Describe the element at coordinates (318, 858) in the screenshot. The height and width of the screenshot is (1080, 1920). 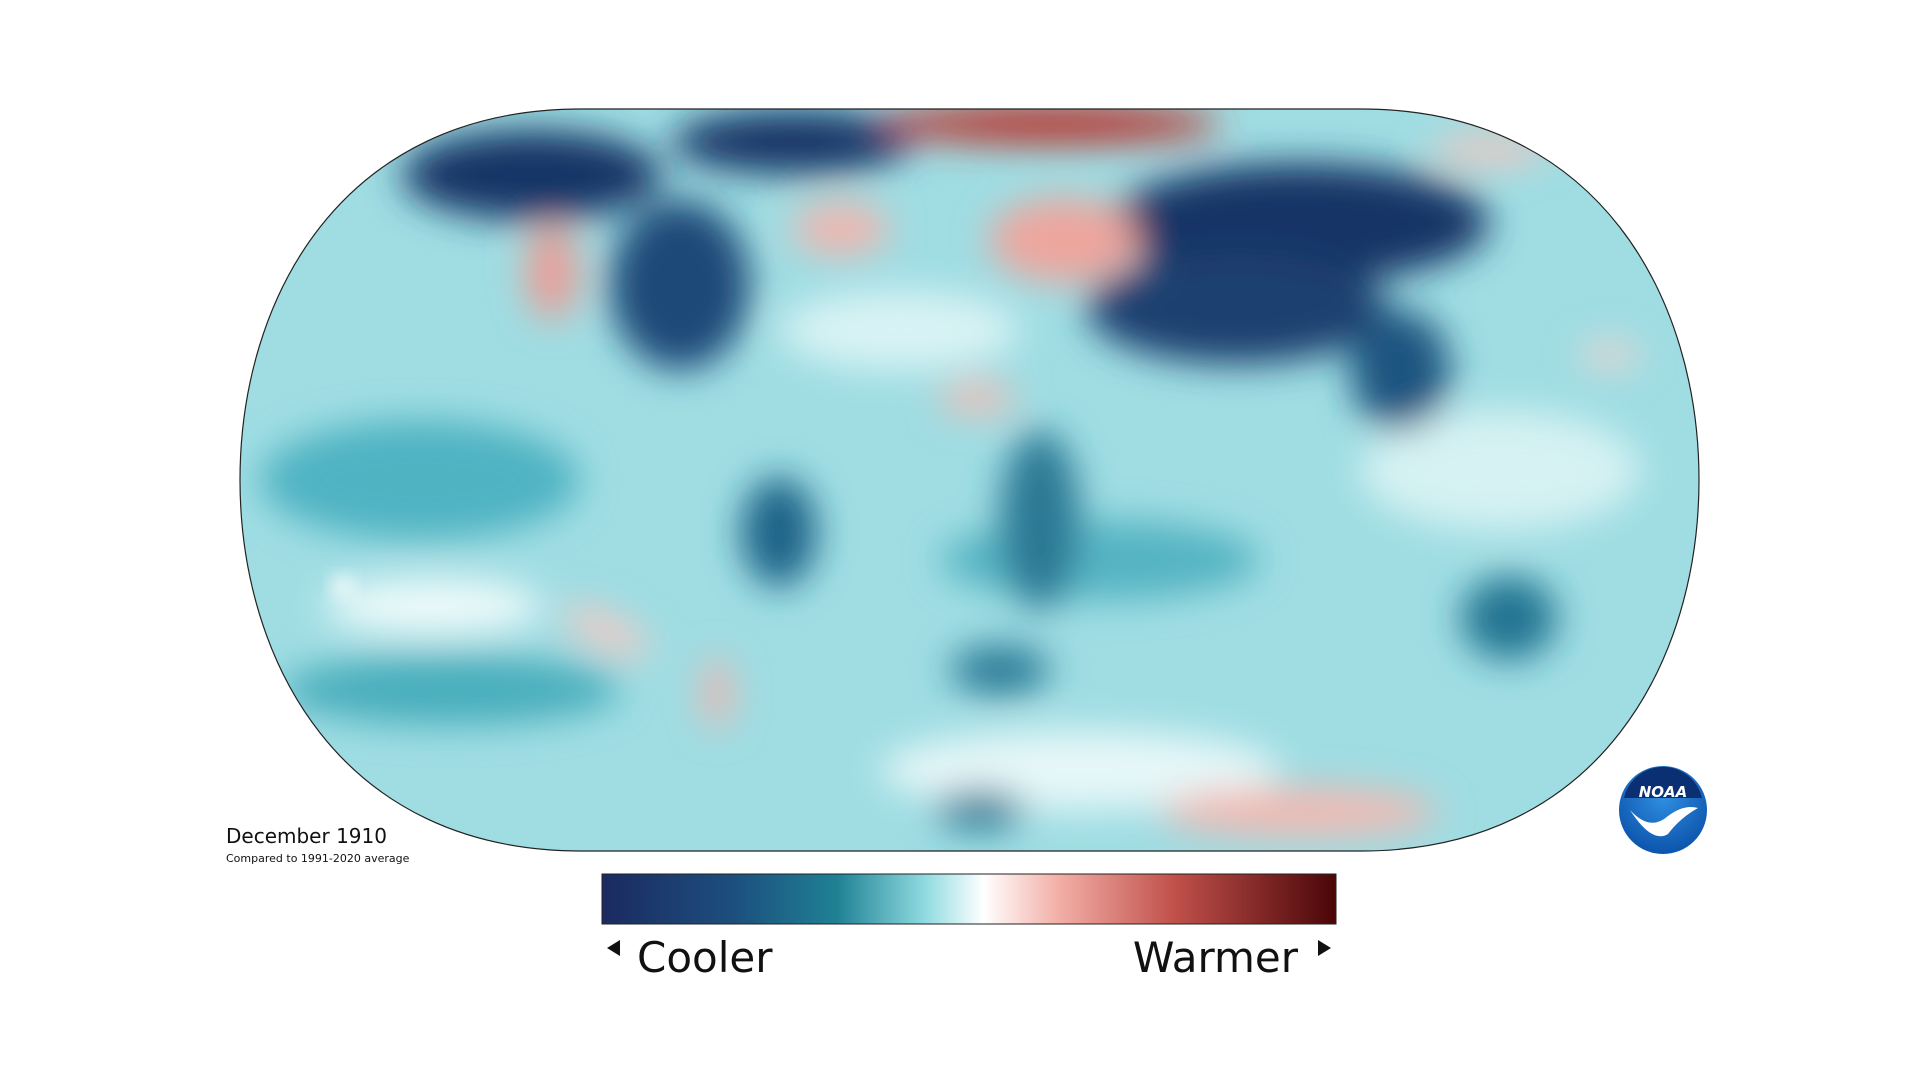
I see `map-subtitle: Compared to 1991-2020 average` at that location.